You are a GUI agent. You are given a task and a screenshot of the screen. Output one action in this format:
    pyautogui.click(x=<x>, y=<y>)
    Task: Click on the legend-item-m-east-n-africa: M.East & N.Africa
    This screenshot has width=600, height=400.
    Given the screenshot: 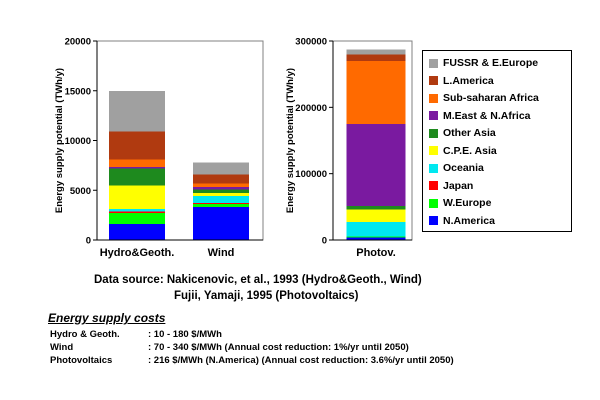 What is the action you would take?
    pyautogui.click(x=480, y=116)
    